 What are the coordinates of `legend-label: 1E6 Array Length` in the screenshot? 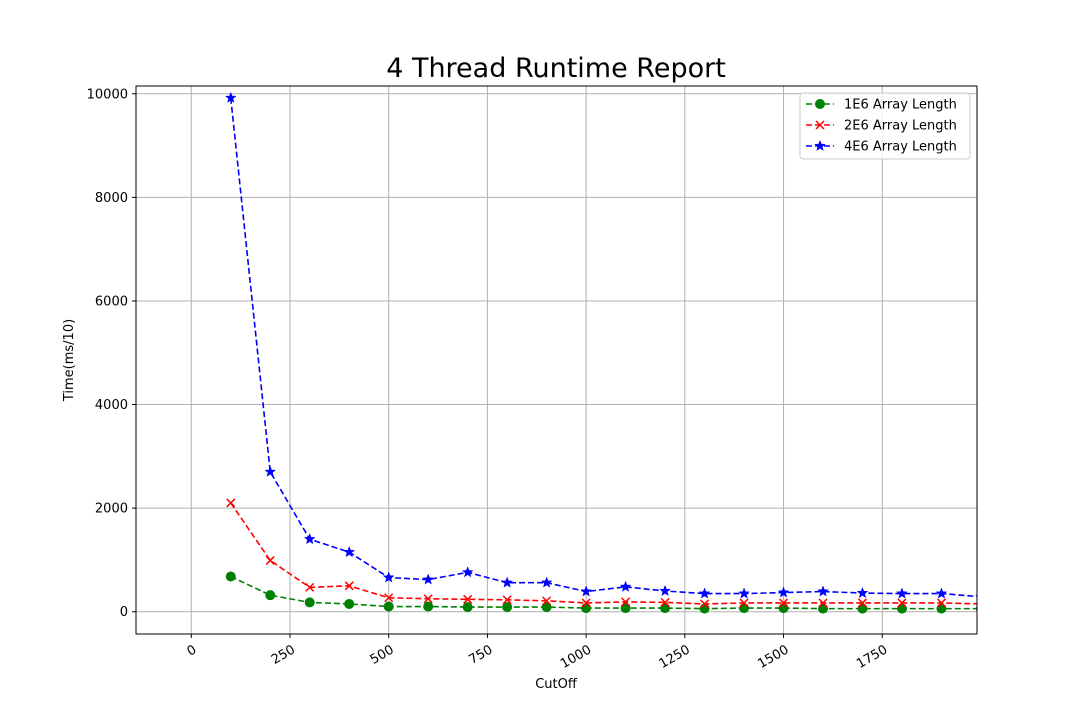 It's located at (900, 105).